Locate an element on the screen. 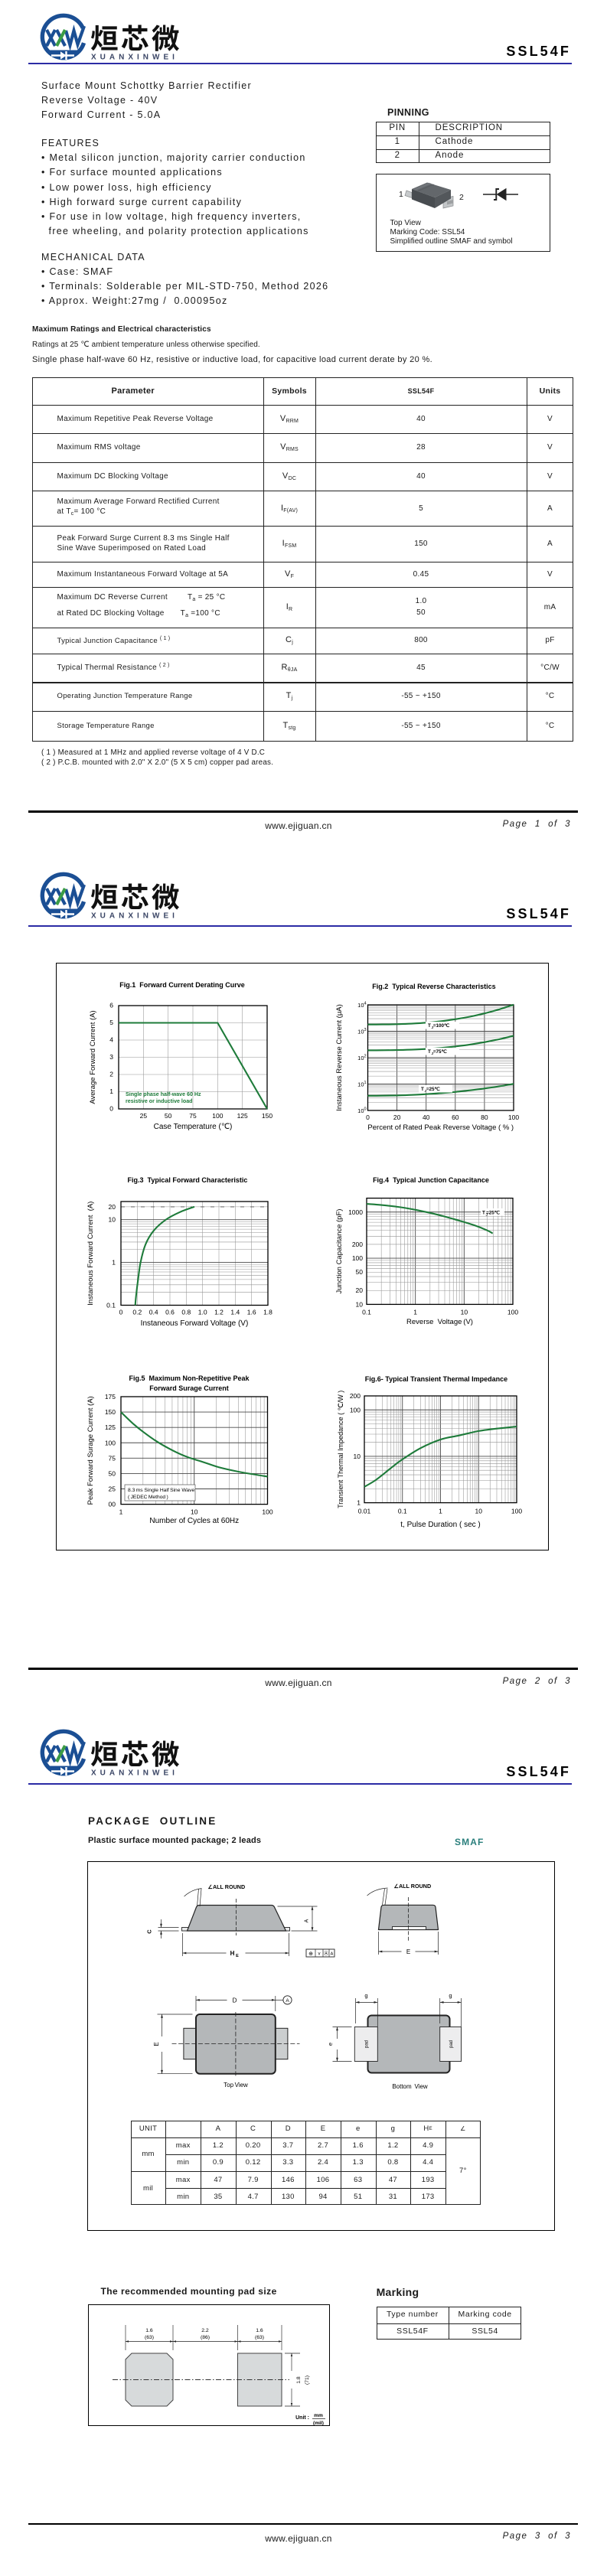 Image resolution: width=607 pixels, height=2576 pixels. svg-text: Number of Cycles at 60Hz is located at coordinates (194, 1521).